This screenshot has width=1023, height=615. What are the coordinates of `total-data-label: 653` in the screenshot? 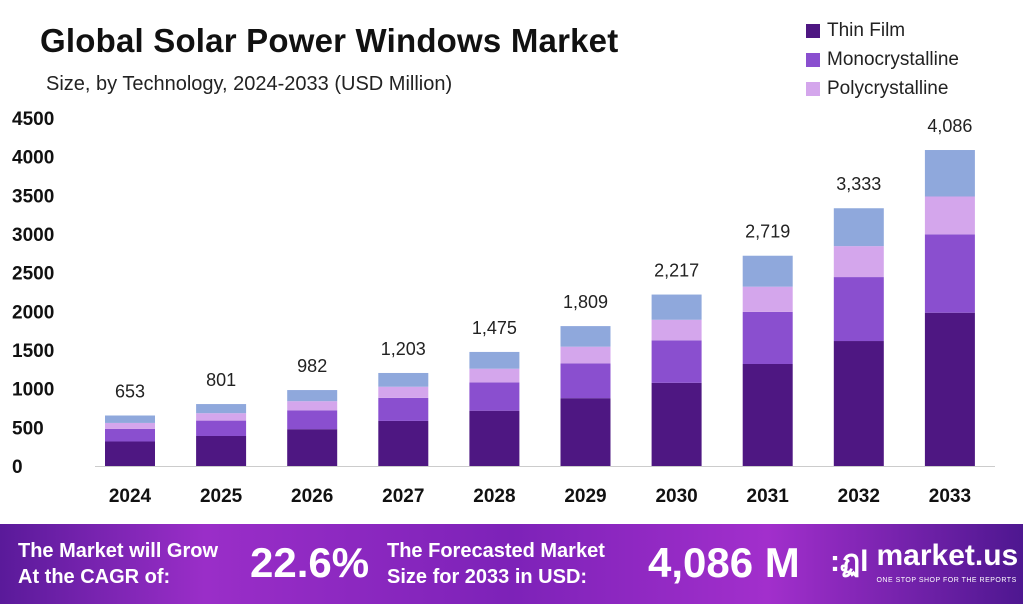 It's located at (130, 392).